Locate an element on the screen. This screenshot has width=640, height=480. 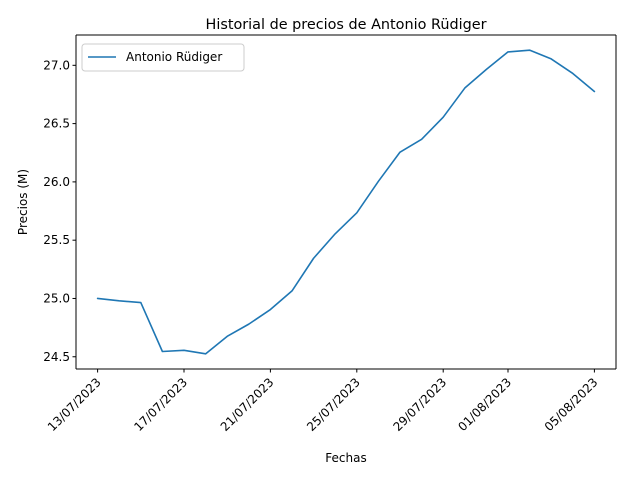
y-tick-label: 25.5 is located at coordinates (56, 240).